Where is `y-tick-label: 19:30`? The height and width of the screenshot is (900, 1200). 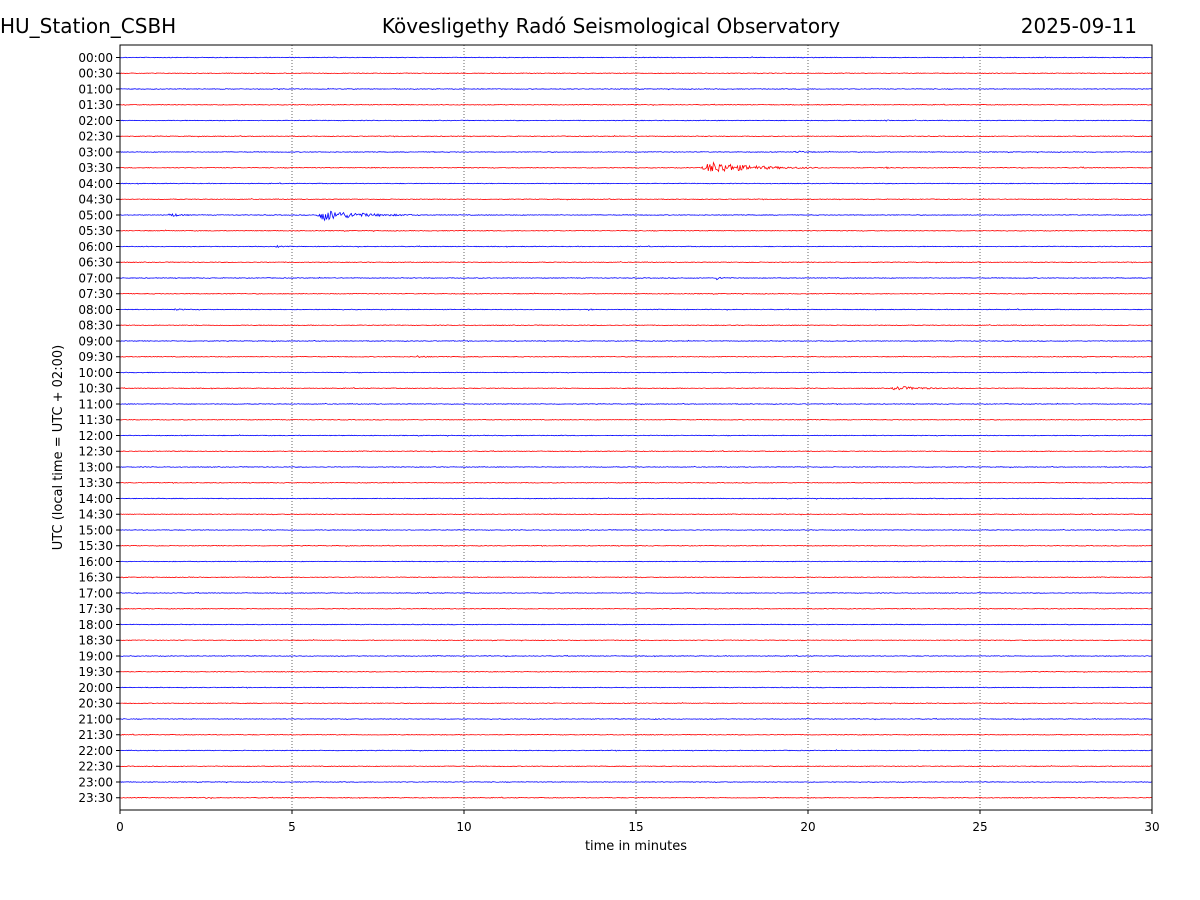
y-tick-label: 19:30 is located at coordinates (95, 672).